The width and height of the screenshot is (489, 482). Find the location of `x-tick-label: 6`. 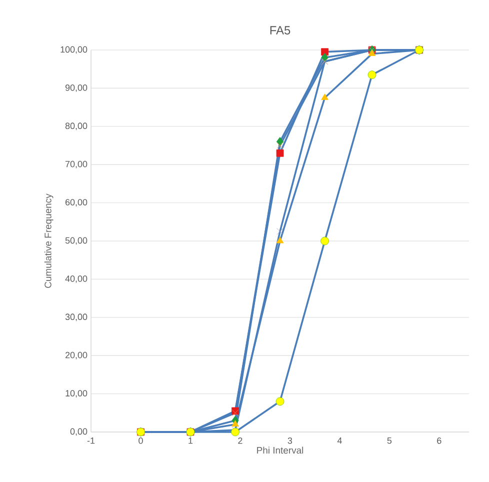

x-tick-label: 6 is located at coordinates (439, 440).